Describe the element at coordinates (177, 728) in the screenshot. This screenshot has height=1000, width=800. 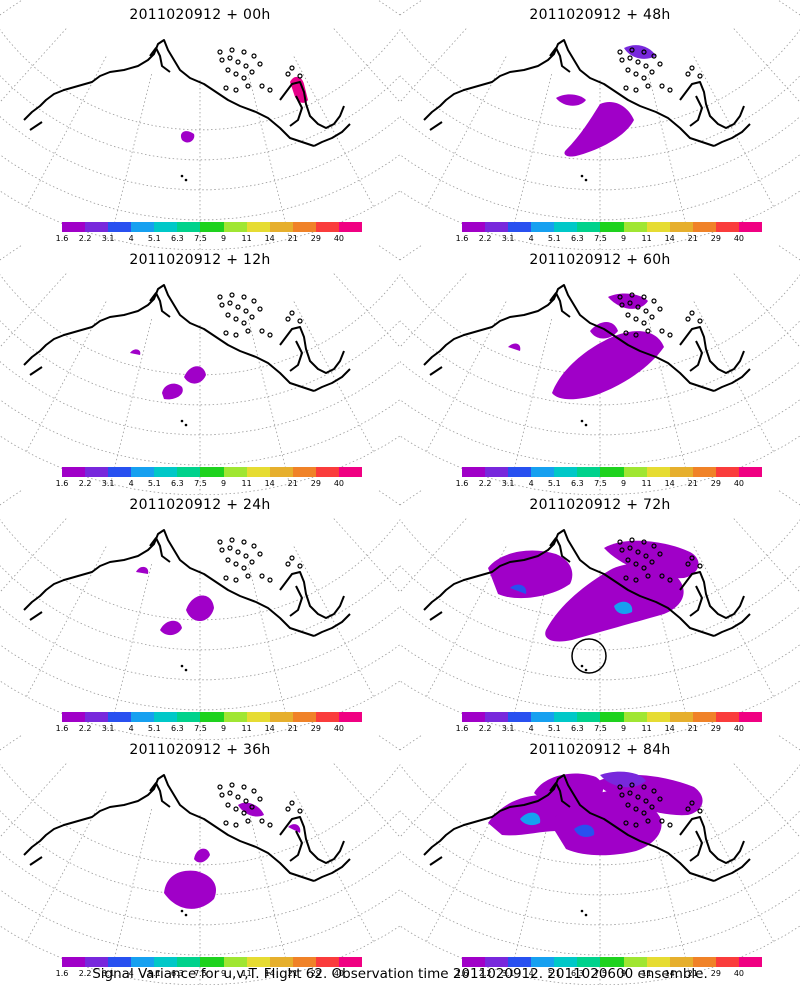
I see `colorbar-label: 6.3` at that location.